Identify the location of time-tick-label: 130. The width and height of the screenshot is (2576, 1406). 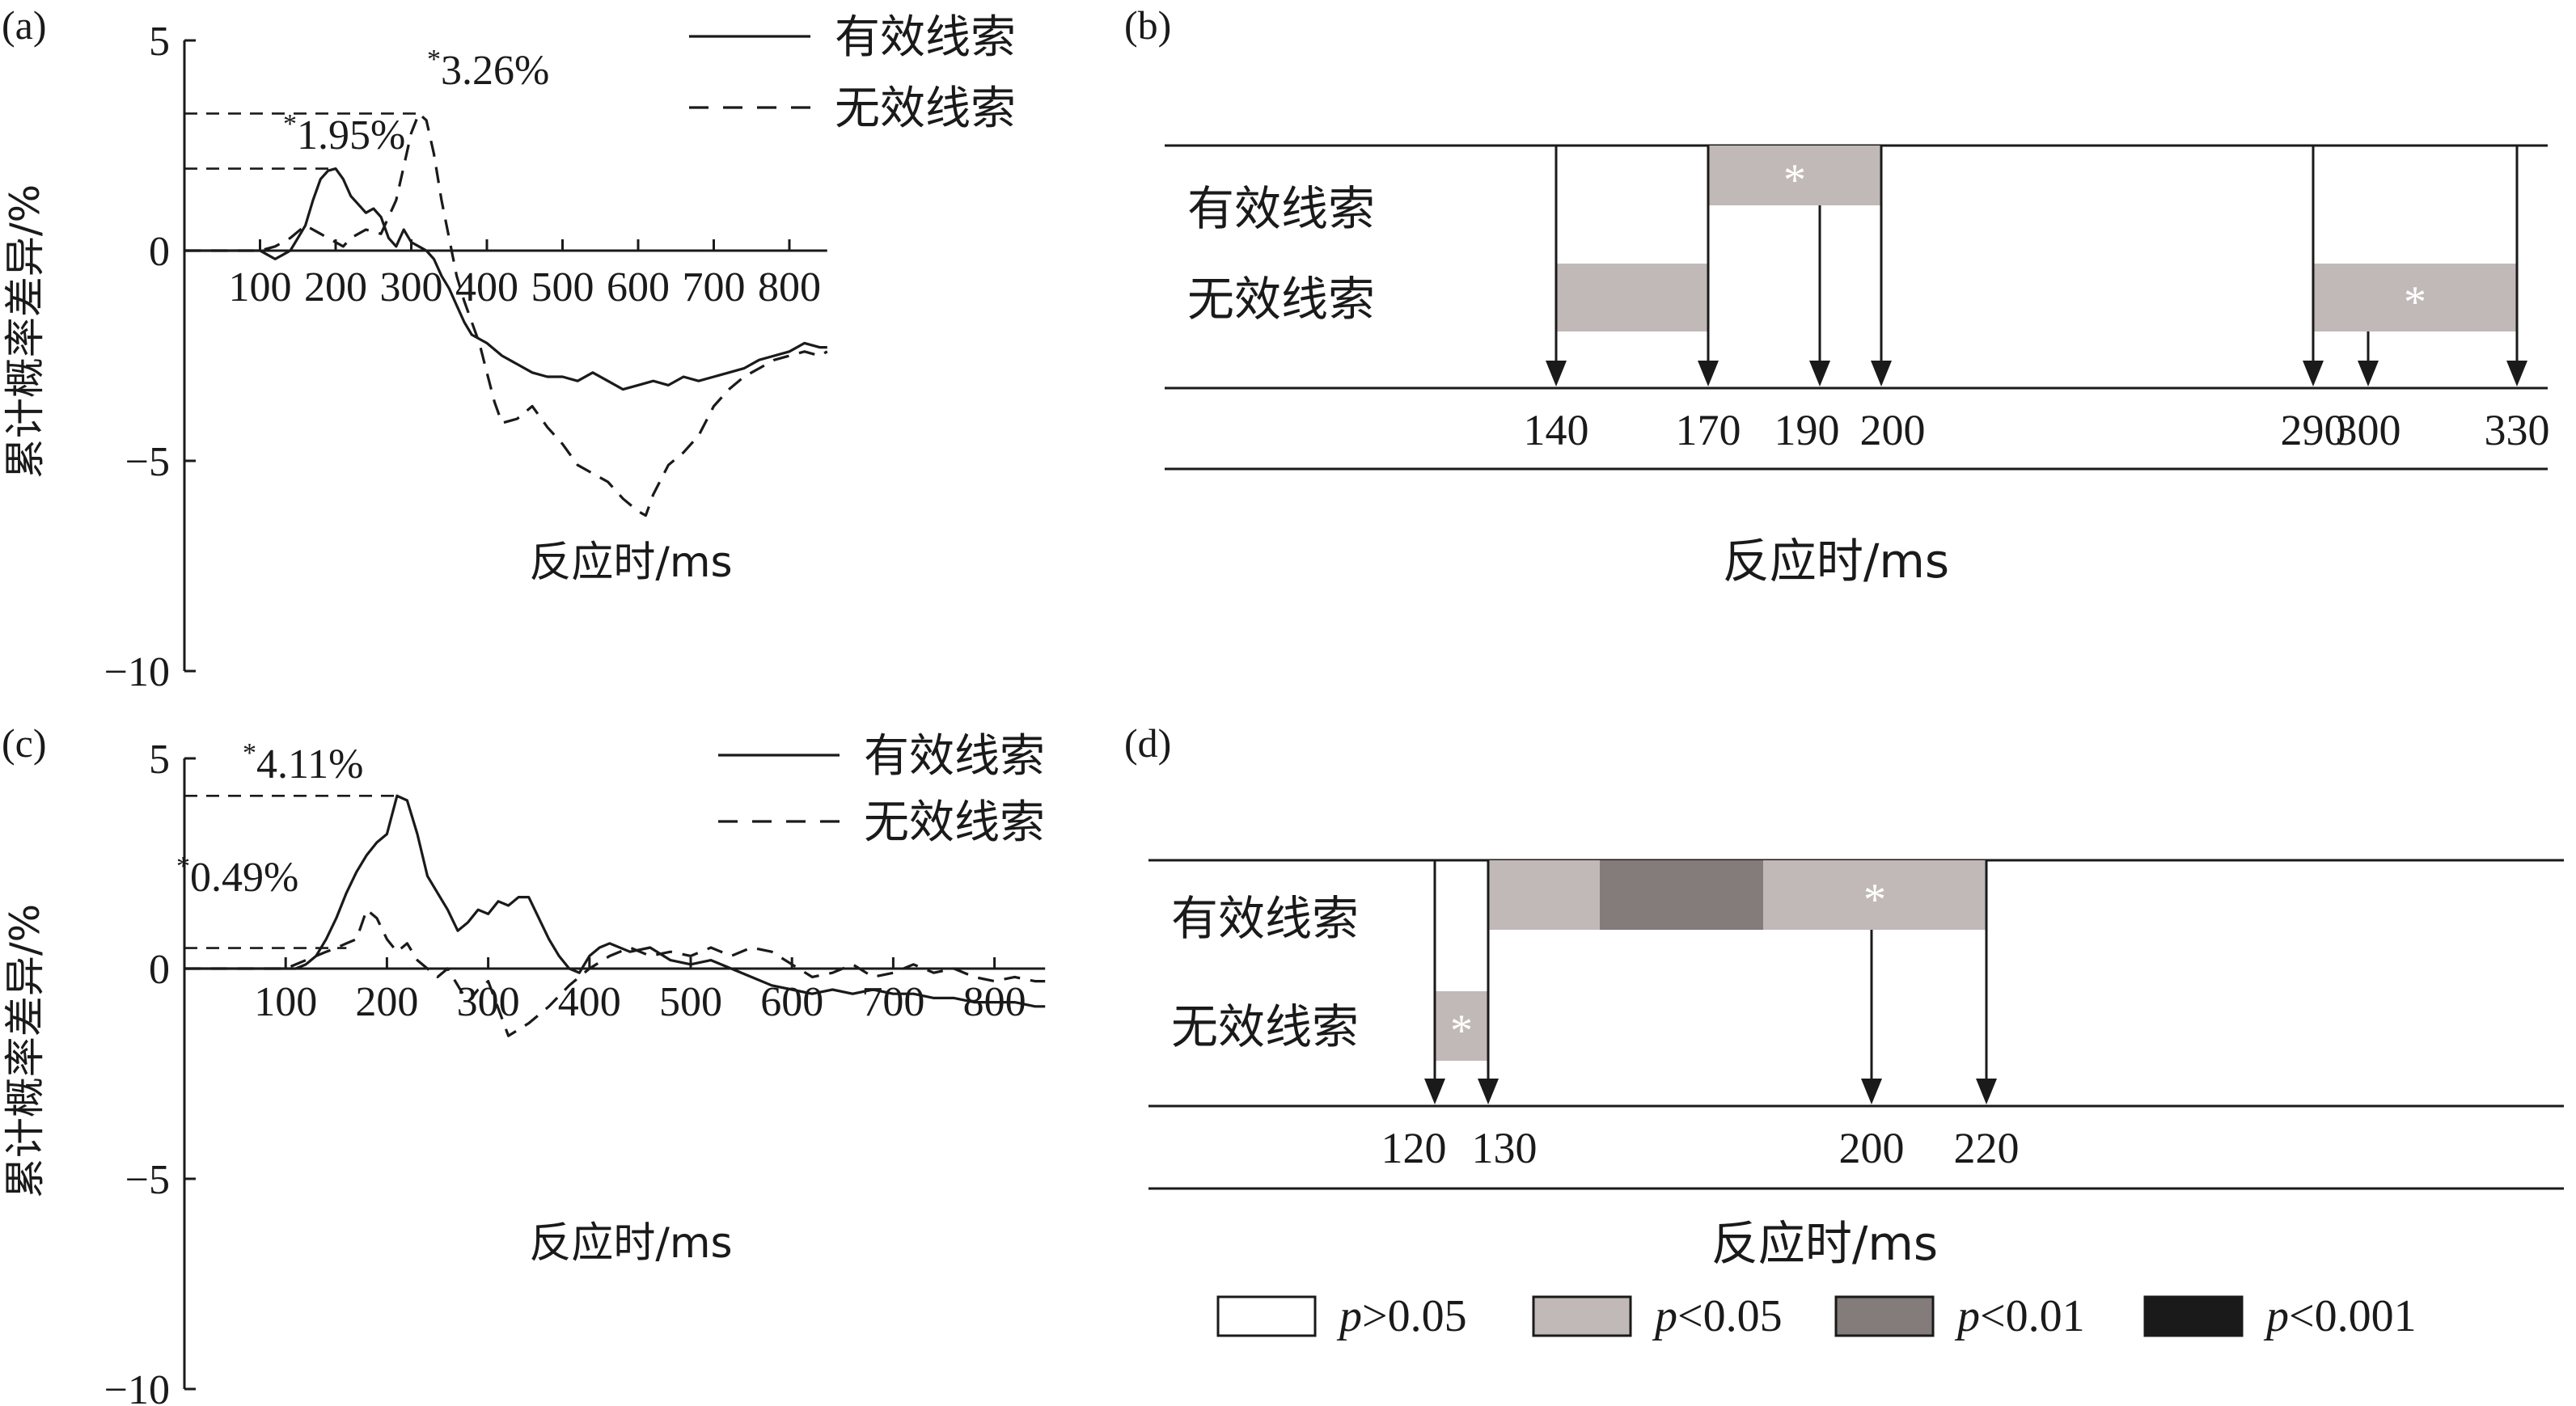
(1505, 1148).